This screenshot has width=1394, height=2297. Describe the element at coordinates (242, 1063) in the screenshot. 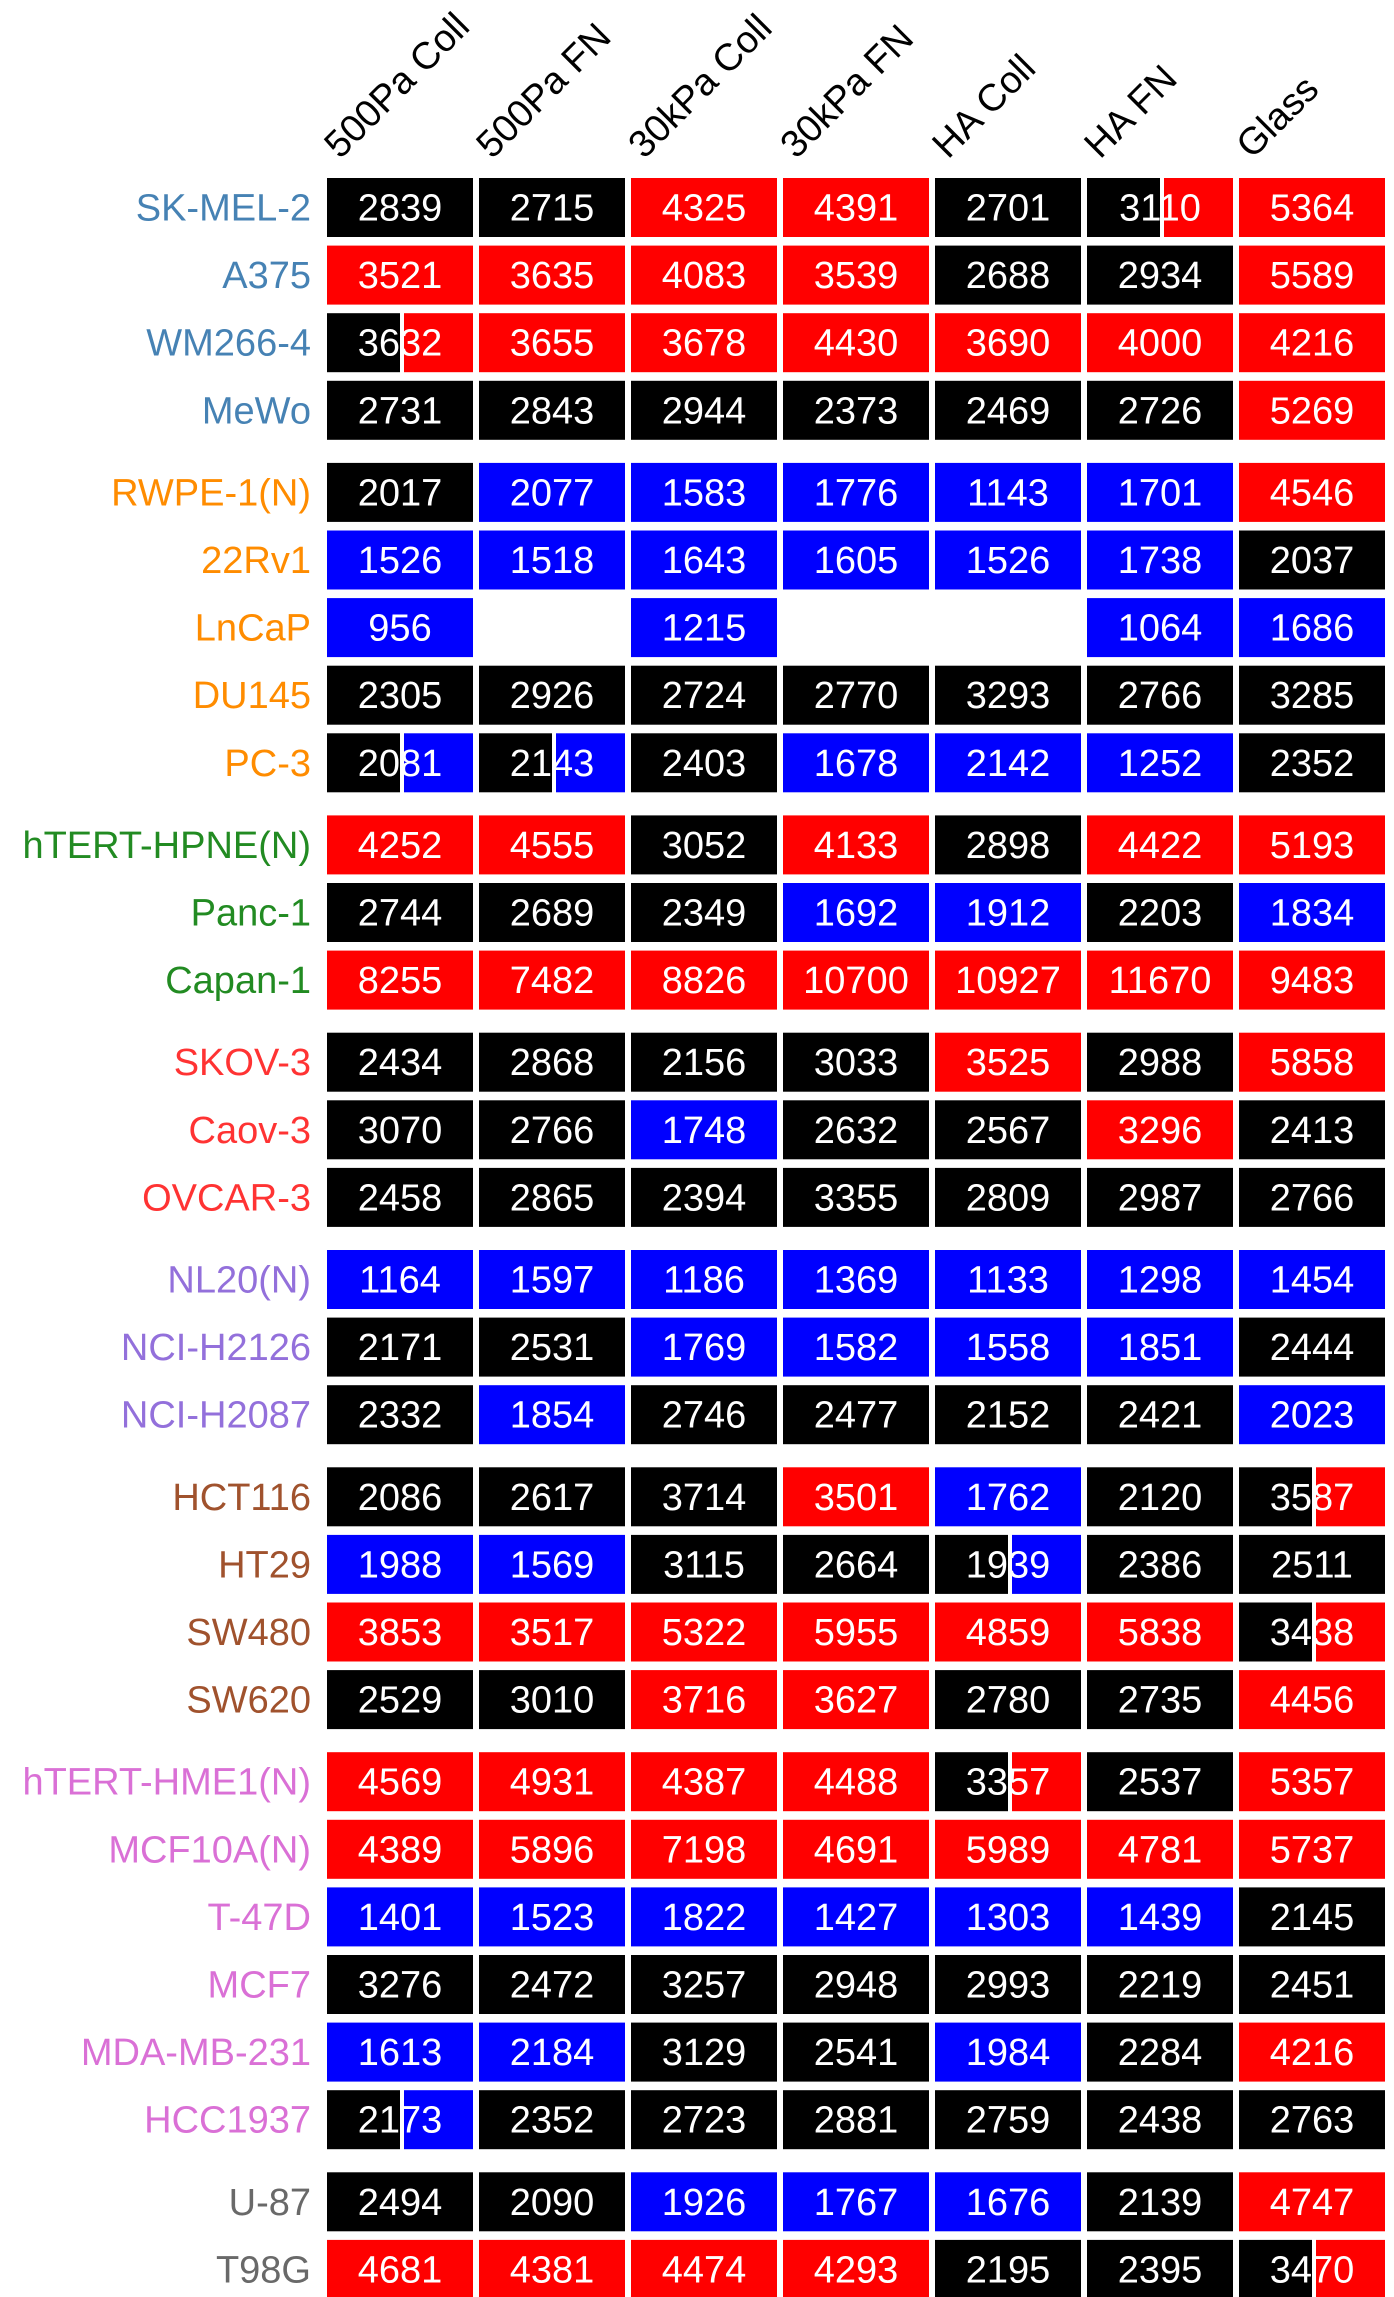

I see `row-label: SKOV-3` at that location.